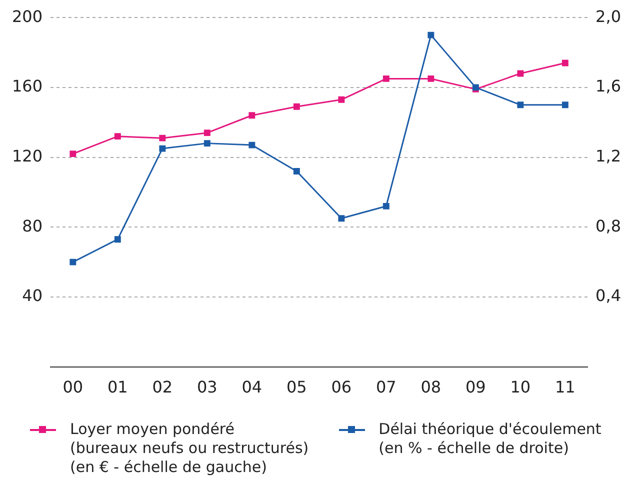 This screenshot has width=633, height=493. What do you see at coordinates (296, 387) in the screenshot?
I see `x-tick-label: 05` at bounding box center [296, 387].